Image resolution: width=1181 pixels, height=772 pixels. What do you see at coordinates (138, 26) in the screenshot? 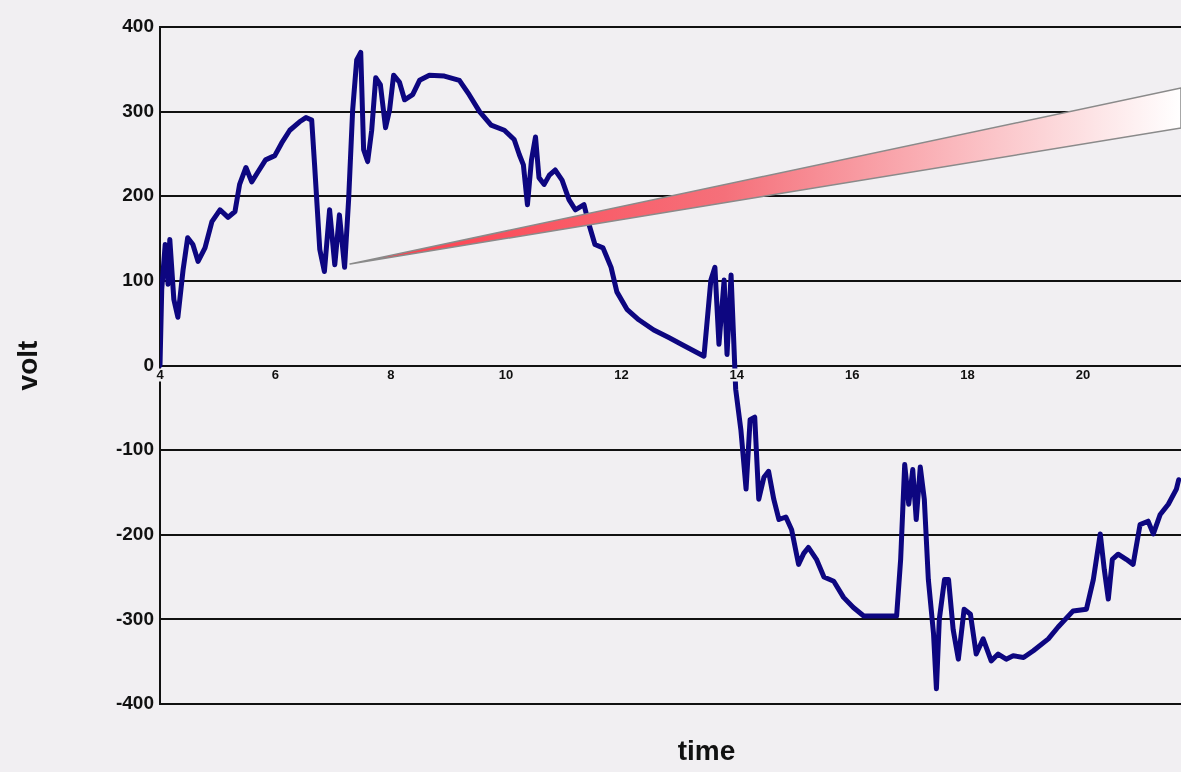
I see `y-tick-label: 400` at bounding box center [138, 26].